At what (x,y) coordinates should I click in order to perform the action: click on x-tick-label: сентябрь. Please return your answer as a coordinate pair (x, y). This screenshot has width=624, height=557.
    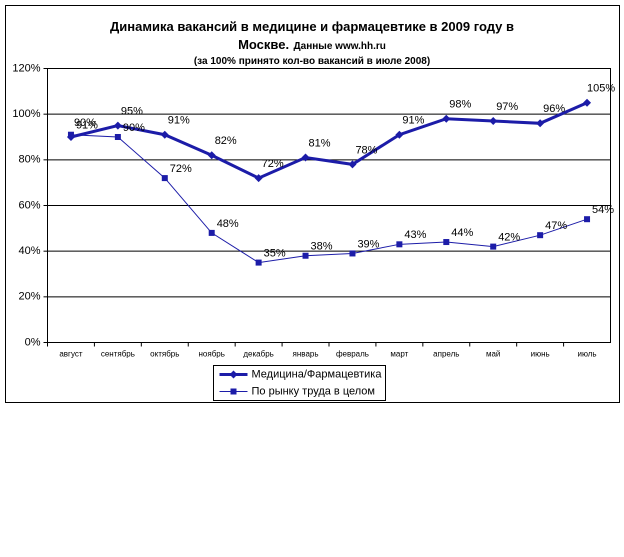
    Looking at the image, I should click on (118, 354).